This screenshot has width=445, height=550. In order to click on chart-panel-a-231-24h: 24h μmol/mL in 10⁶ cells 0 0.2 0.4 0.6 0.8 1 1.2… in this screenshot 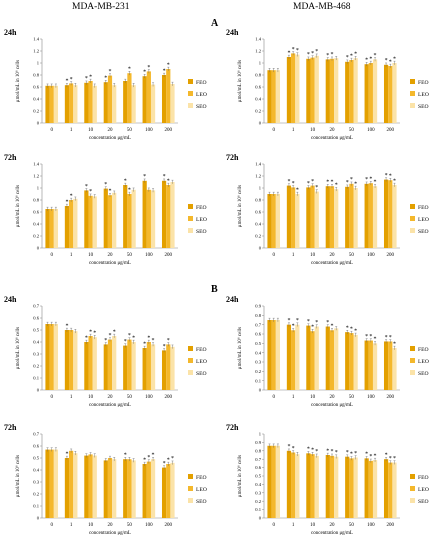, I will do `click(105, 84)`.